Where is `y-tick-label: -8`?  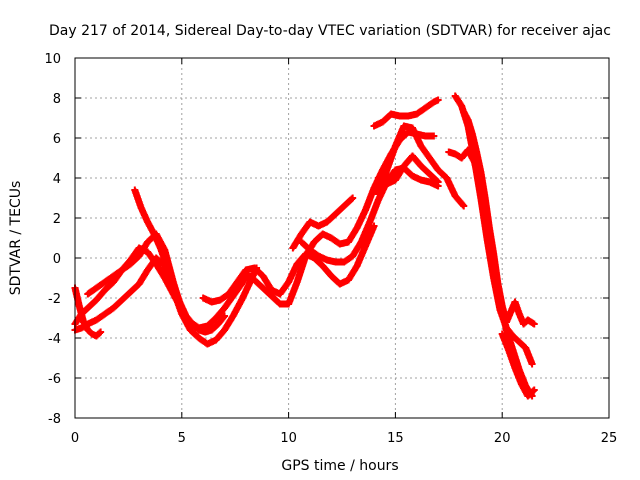
y-tick-label: -8 is located at coordinates (54, 419).